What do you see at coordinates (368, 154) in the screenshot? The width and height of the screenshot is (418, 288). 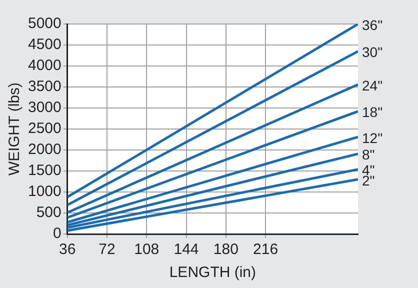 I see `series-label: 8"` at bounding box center [368, 154].